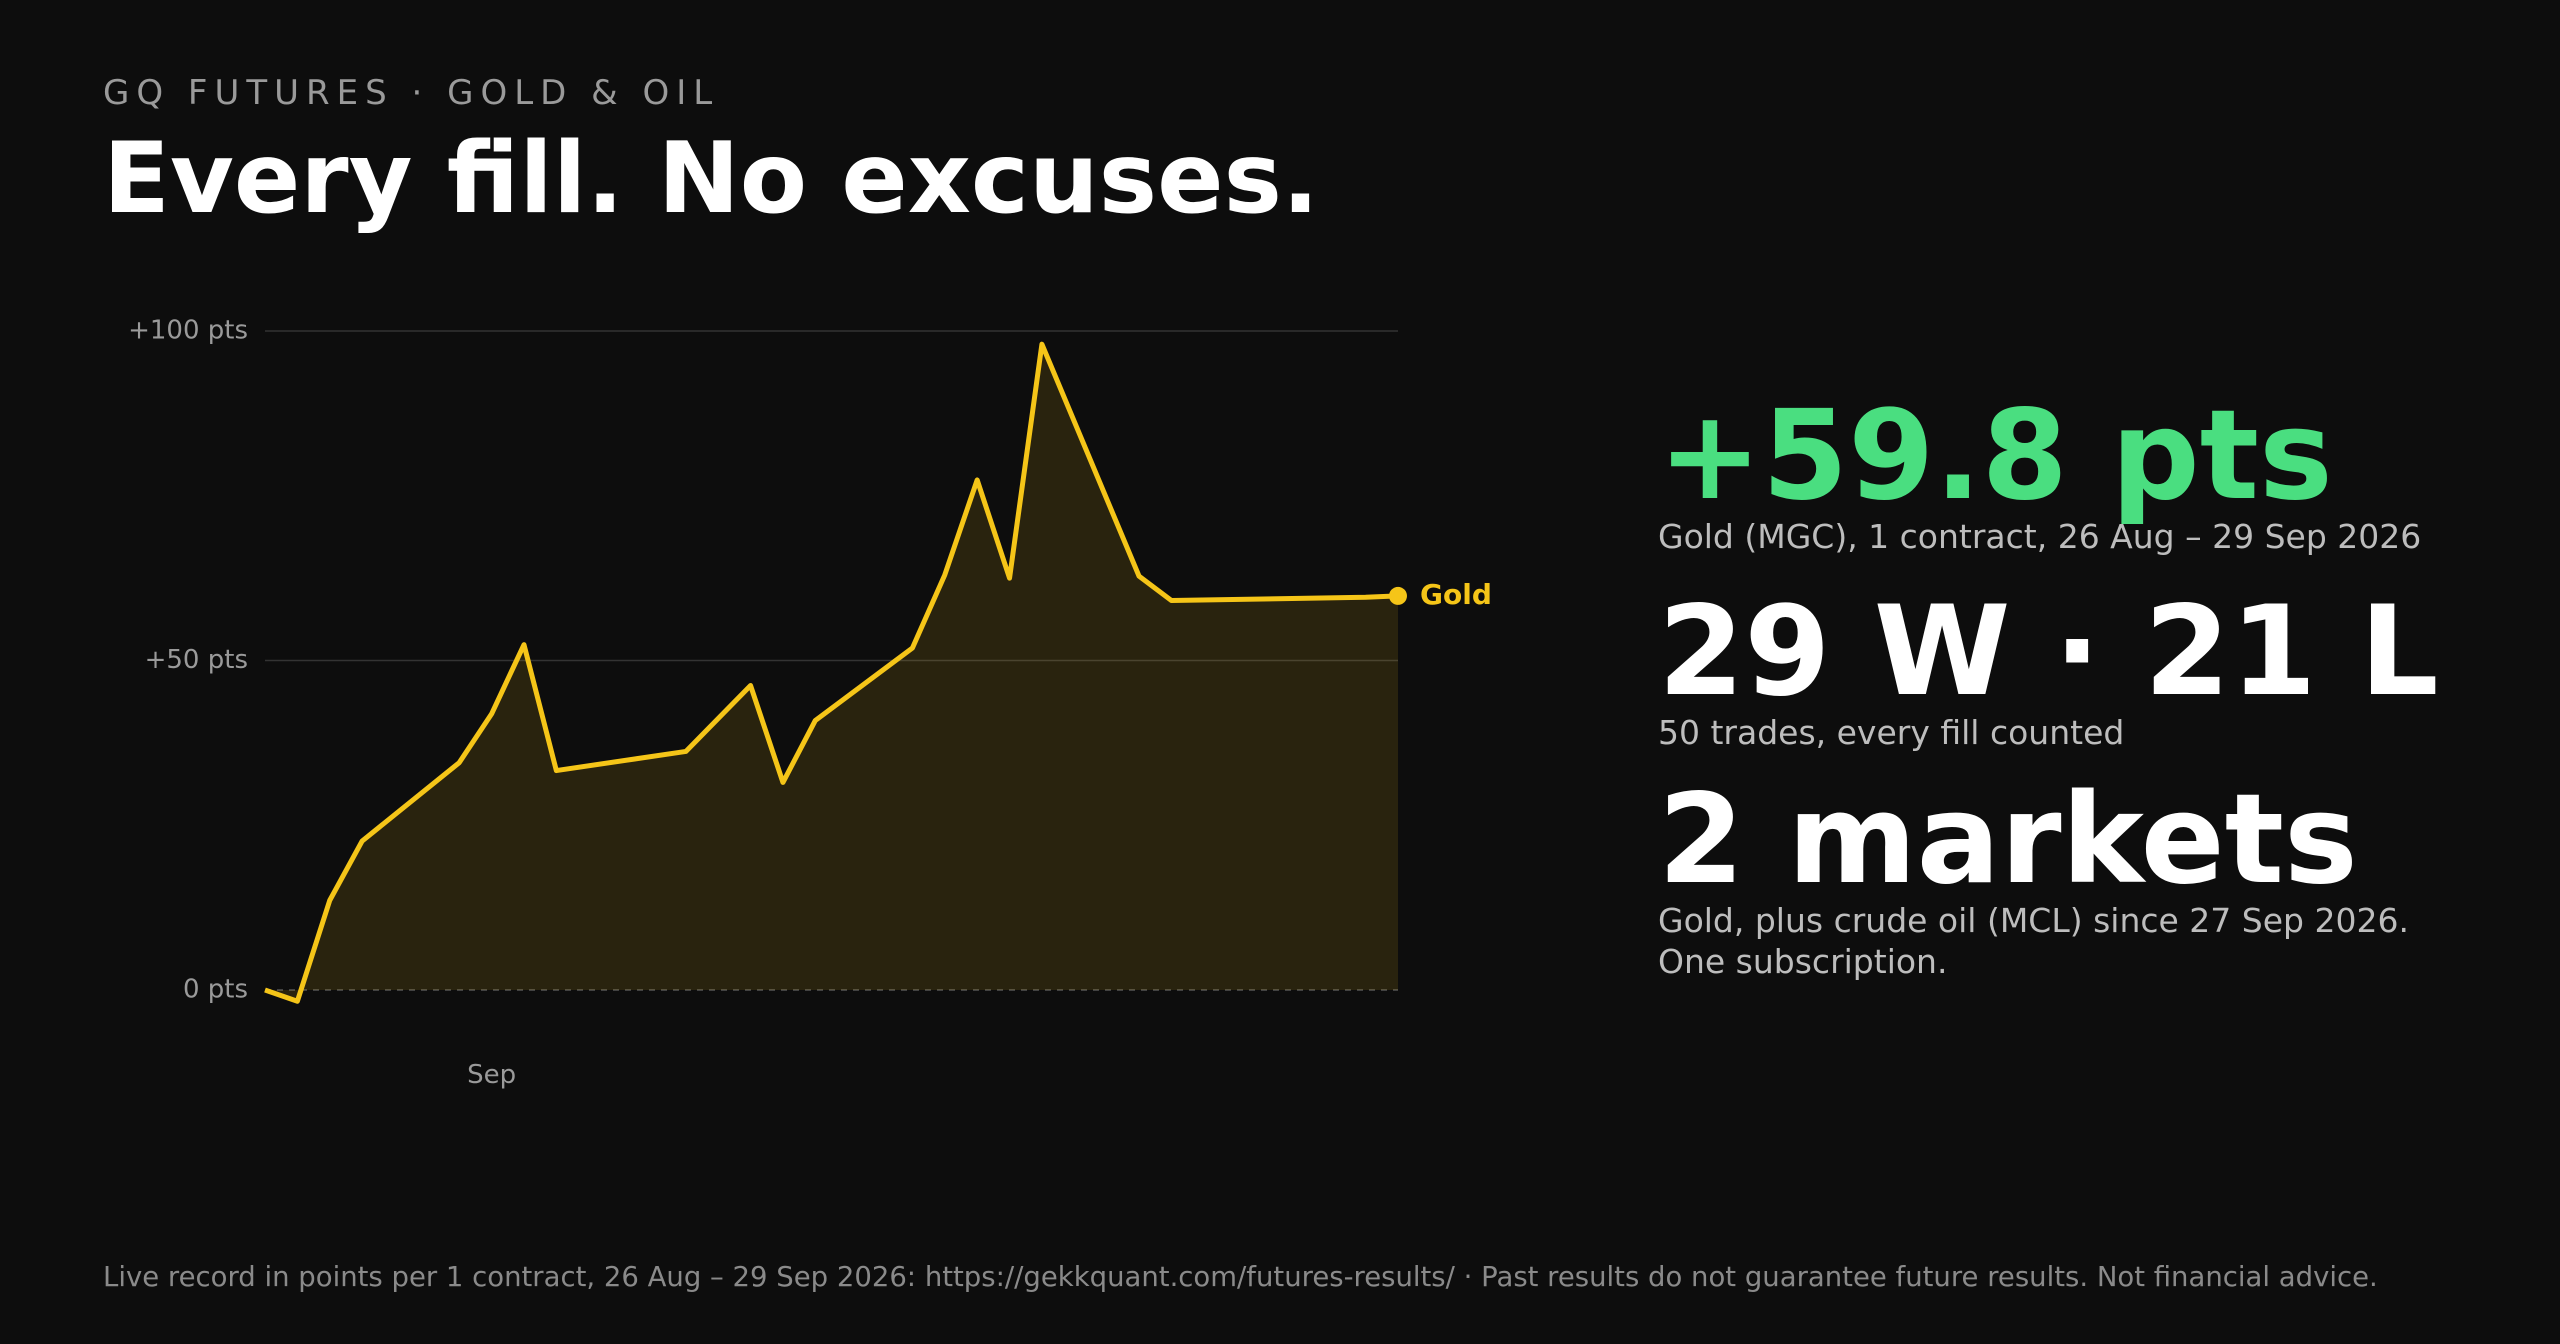  Describe the element at coordinates (1995, 456) in the screenshot. I see `stat-value: +59.8 pts` at that location.